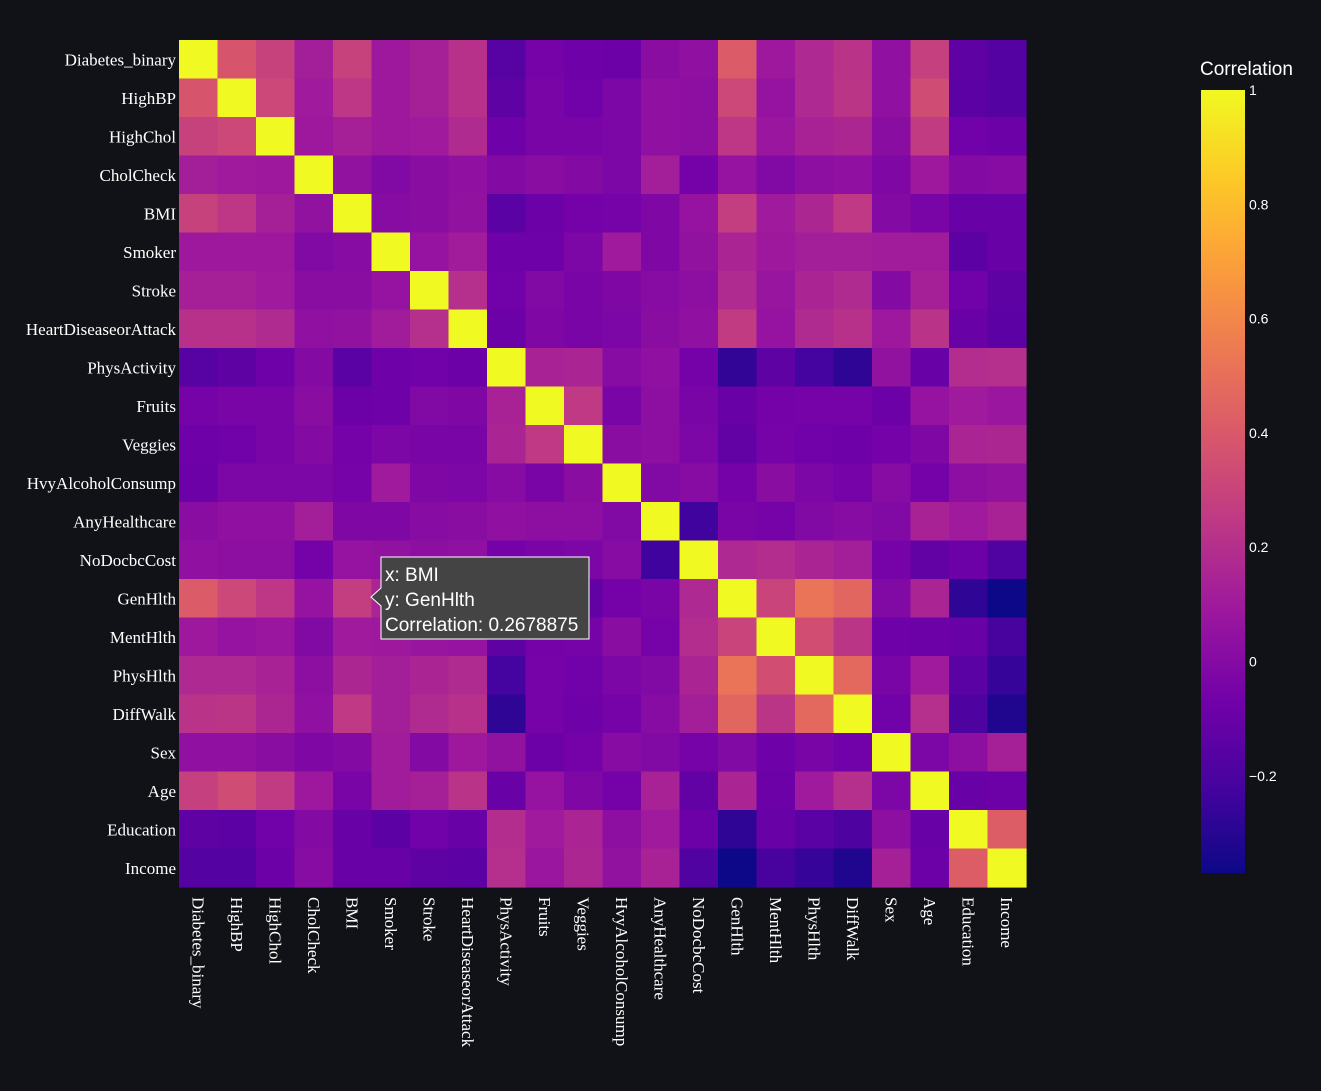  What do you see at coordinates (699, 406) in the screenshot?
I see `heatmap-cell-Fruits-NoDocbcCost` at bounding box center [699, 406].